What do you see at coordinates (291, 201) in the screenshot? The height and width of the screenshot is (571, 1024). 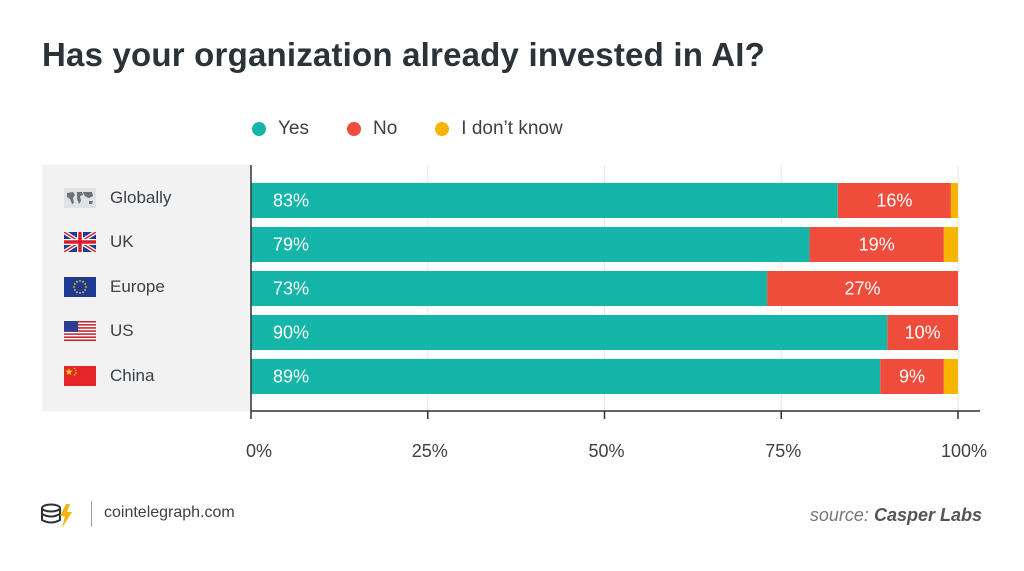 I see `bar-label-globally-yes: 83%` at bounding box center [291, 201].